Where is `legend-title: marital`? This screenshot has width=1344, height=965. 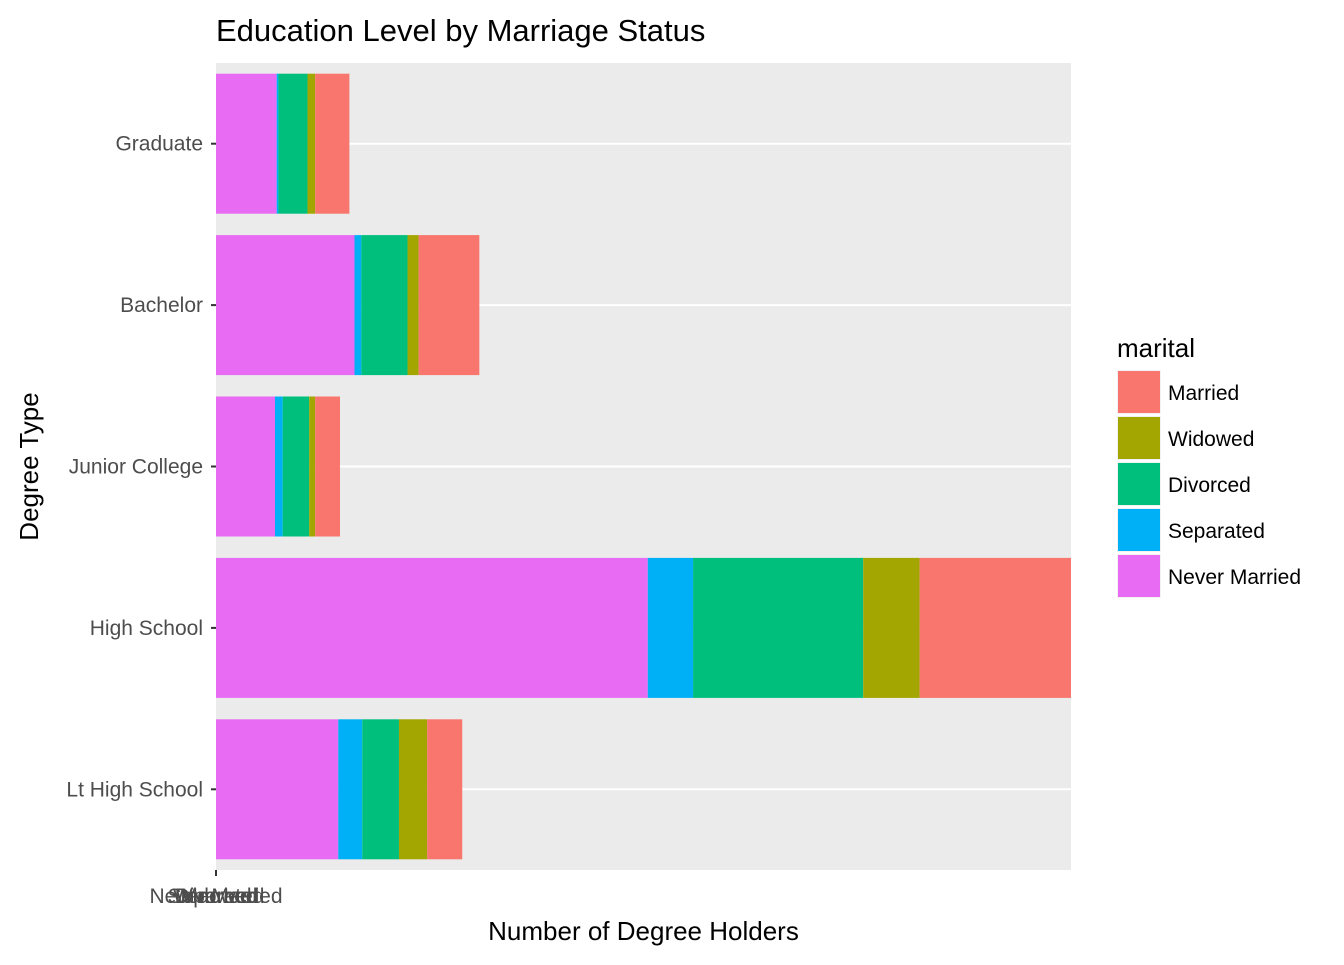 legend-title: marital is located at coordinates (1156, 348).